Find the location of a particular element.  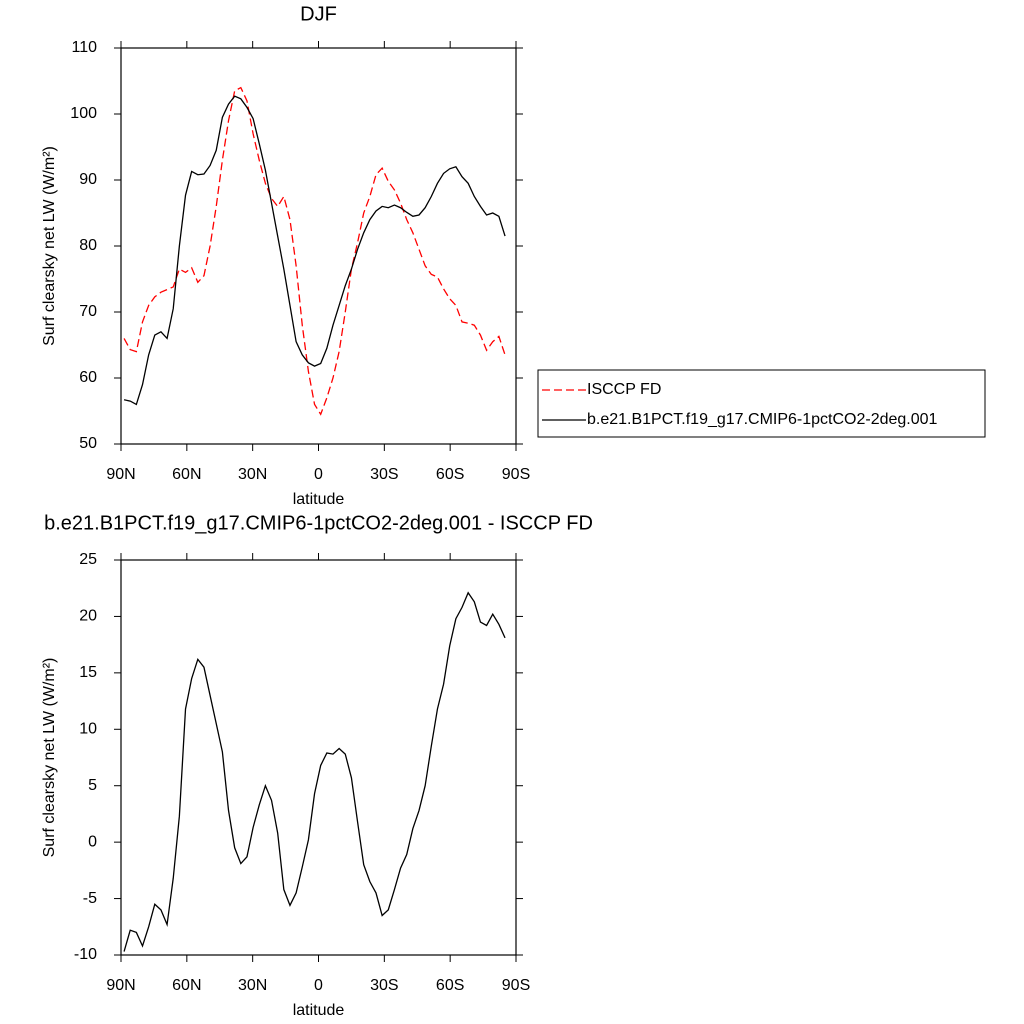

y-tick-label: 80 is located at coordinates (88, 245).